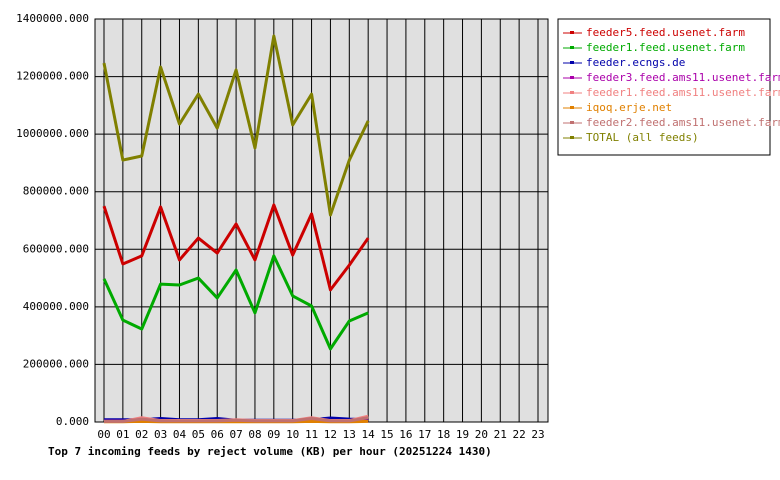  What do you see at coordinates (369, 434) in the screenshot?
I see `x-tick-label: 14` at bounding box center [369, 434].